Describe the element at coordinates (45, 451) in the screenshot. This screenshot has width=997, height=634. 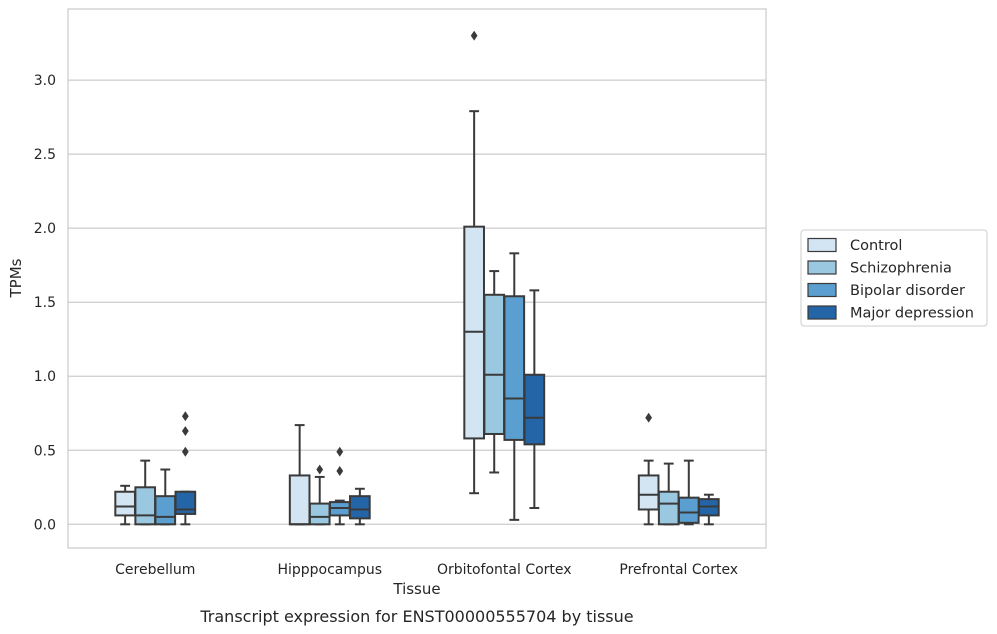
I see `y-tick-label: 0.5` at that location.